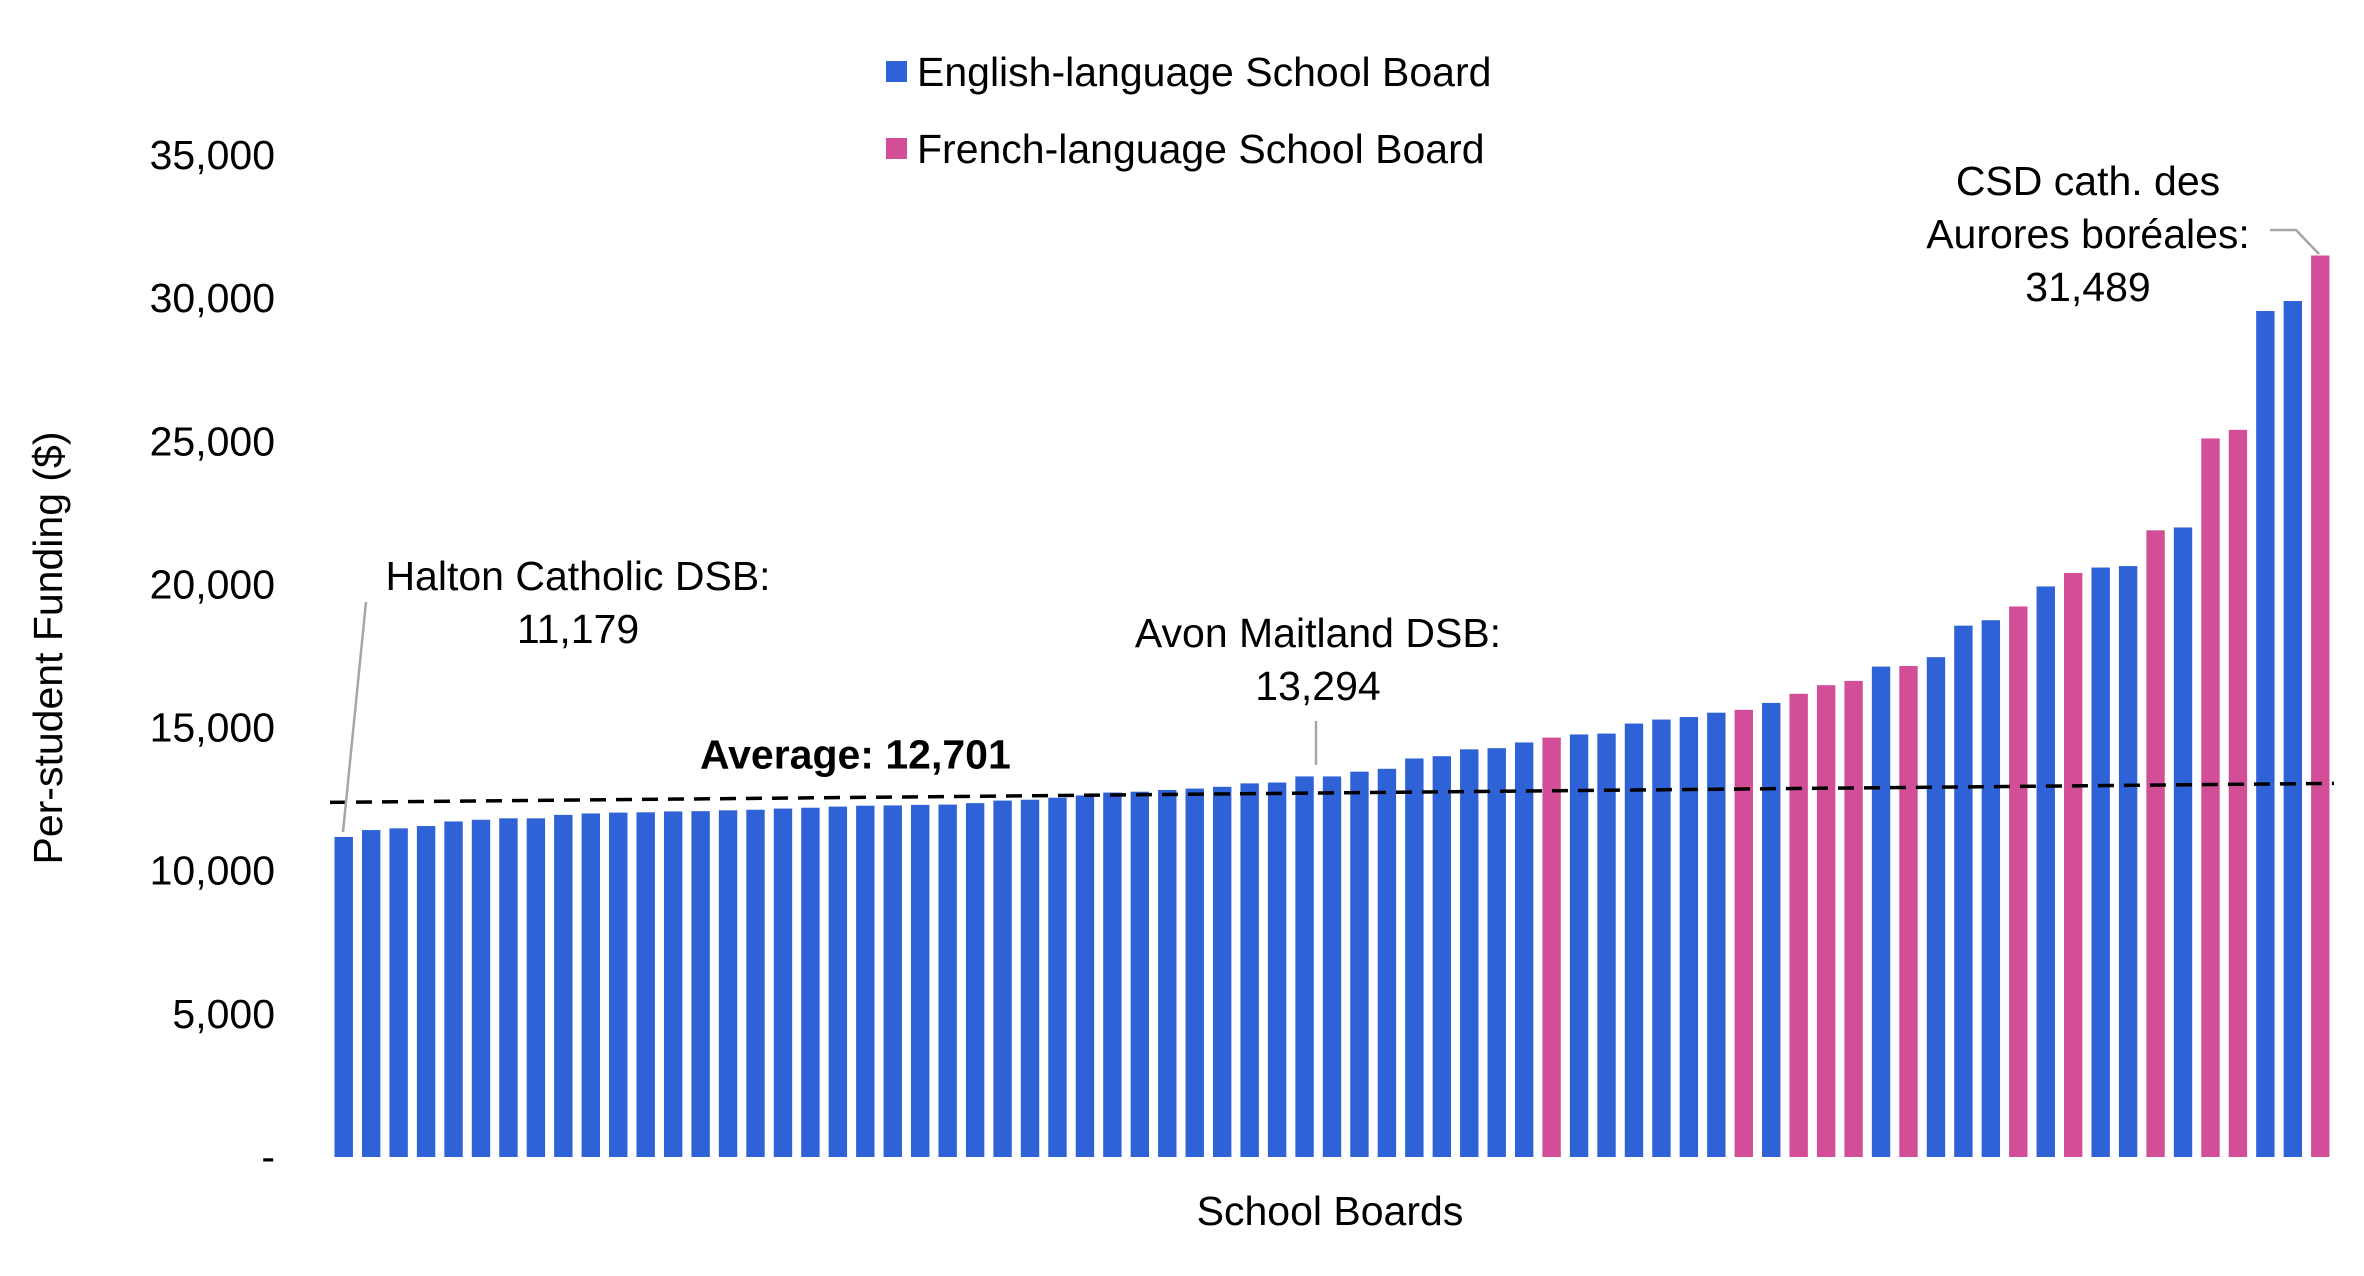  Describe the element at coordinates (1330, 1211) in the screenshot. I see `x-axis-title: School Boards` at that location.